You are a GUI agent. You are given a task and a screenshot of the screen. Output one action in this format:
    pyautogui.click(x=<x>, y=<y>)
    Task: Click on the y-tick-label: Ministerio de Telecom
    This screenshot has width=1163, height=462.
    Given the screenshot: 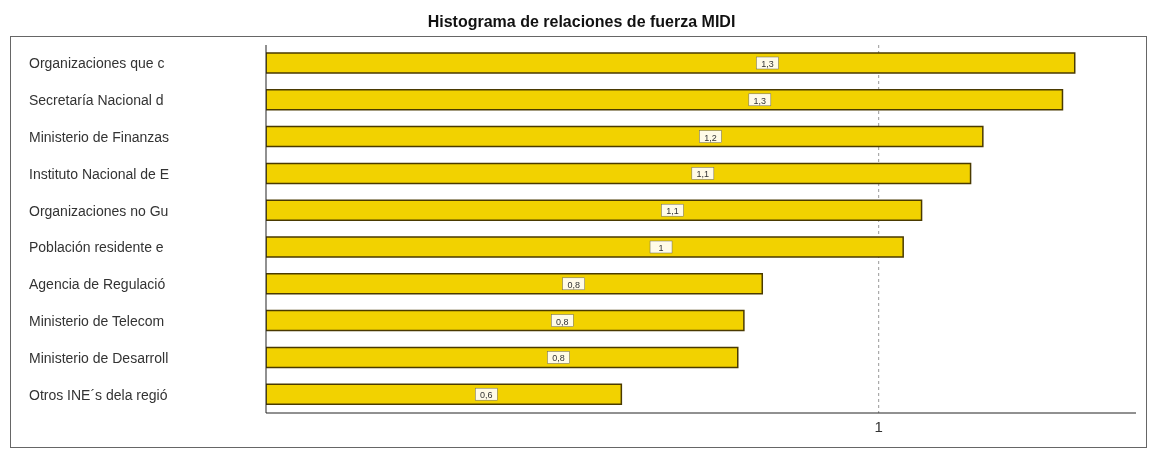 What is the action you would take?
    pyautogui.click(x=97, y=321)
    